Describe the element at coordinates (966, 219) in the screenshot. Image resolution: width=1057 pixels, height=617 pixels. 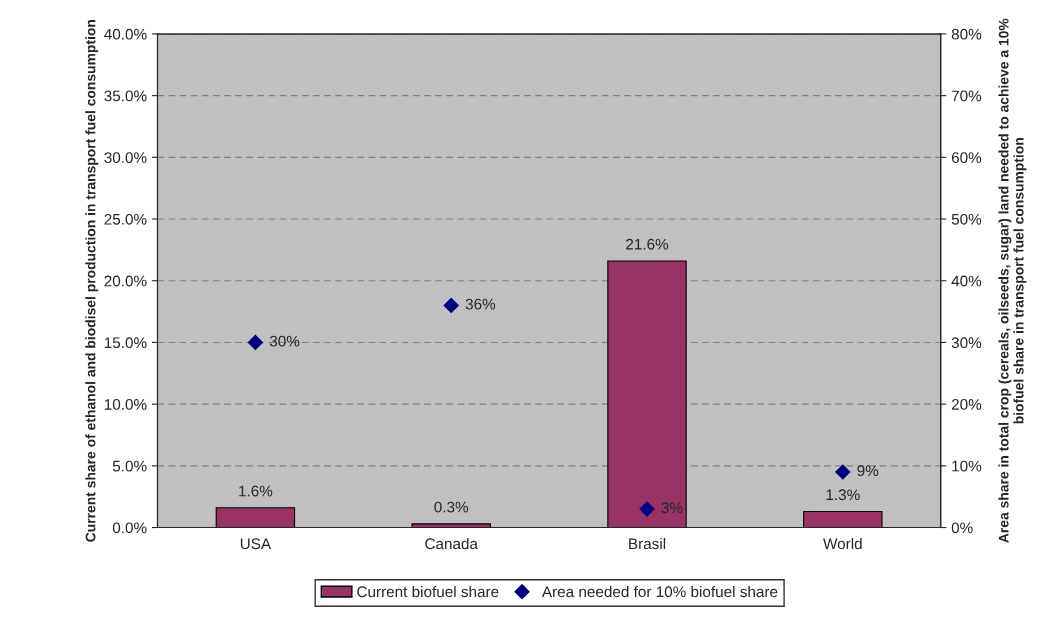
I see `y2-tick-label: 50%` at that location.